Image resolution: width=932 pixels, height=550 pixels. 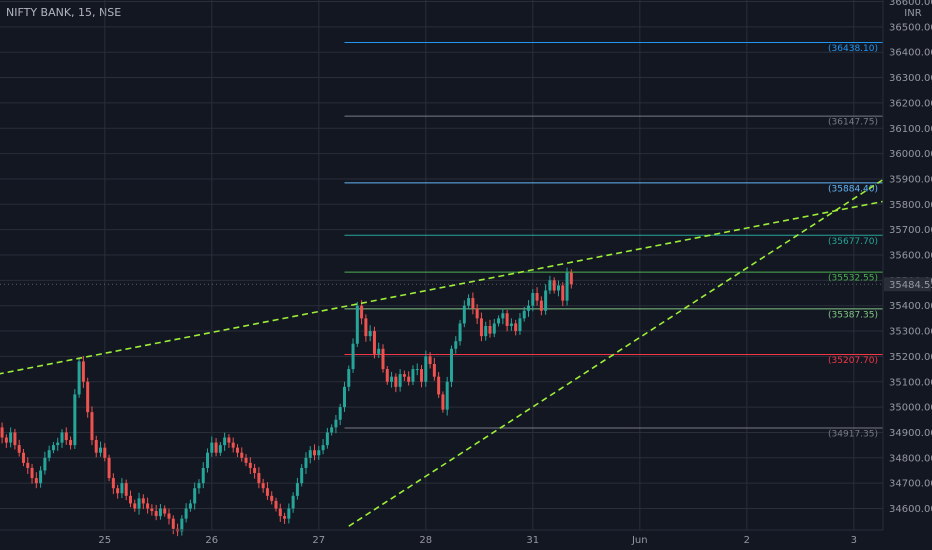 I want to click on price-level-label: (35387.35), so click(x=853, y=315).